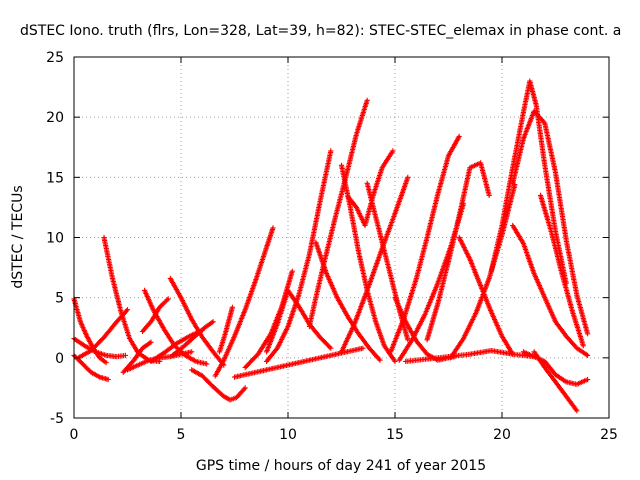  What do you see at coordinates (502, 435) in the screenshot?
I see `x-tick-label: 20` at bounding box center [502, 435].